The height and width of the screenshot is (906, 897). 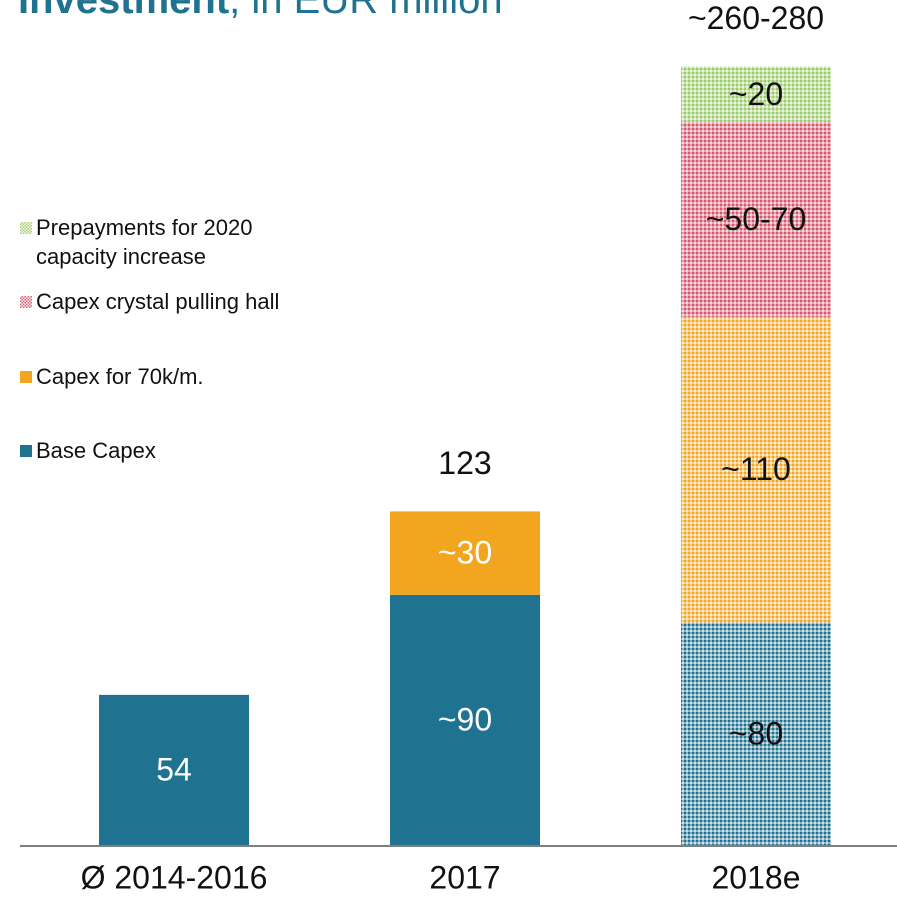 I want to click on value-label: ~90, so click(x=465, y=719).